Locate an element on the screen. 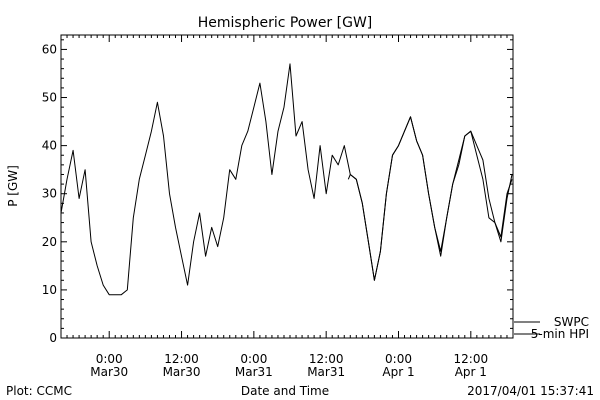 This screenshot has height=400, width=600. y-axis-label: P [GW] is located at coordinates (13, 186).